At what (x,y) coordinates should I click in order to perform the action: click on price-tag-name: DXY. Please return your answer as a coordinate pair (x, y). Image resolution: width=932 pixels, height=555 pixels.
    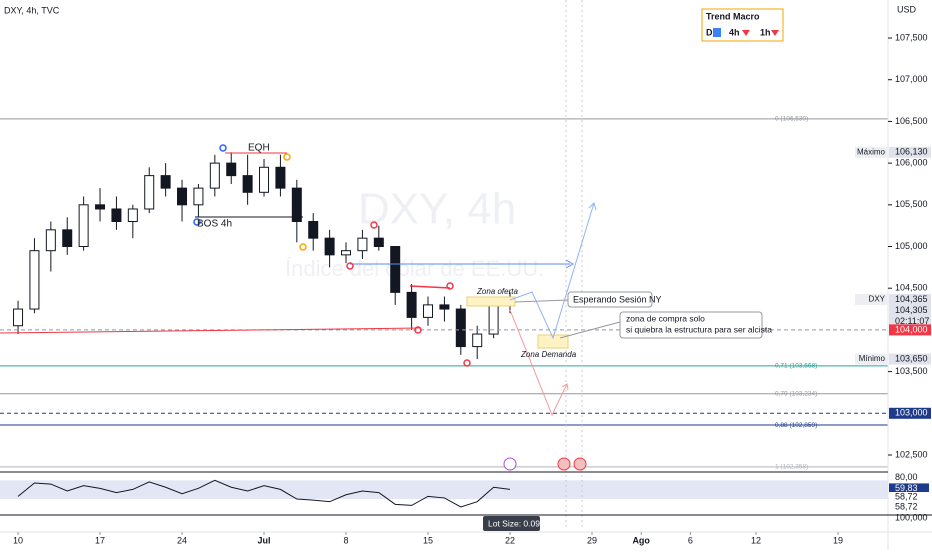
    Looking at the image, I should click on (877, 299).